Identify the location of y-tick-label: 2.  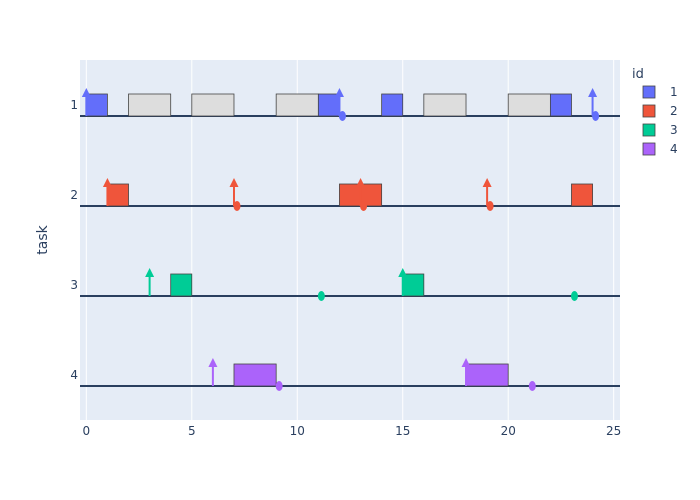
(74, 195).